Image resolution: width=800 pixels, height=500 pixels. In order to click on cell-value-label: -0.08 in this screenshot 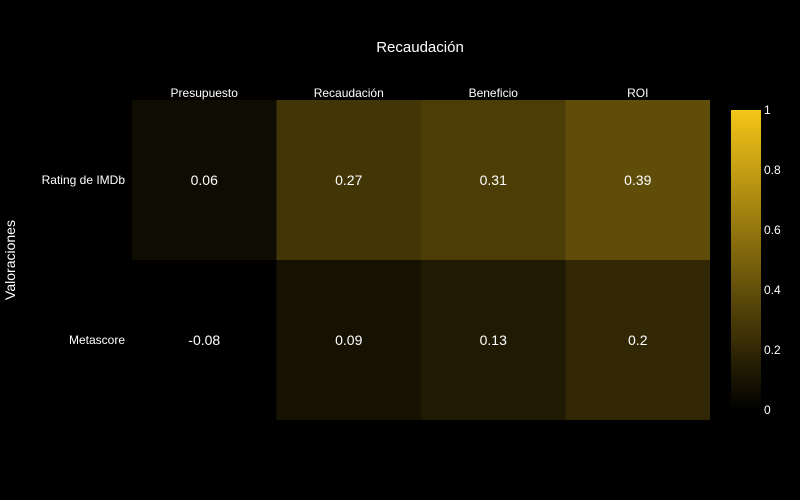, I will do `click(204, 340)`.